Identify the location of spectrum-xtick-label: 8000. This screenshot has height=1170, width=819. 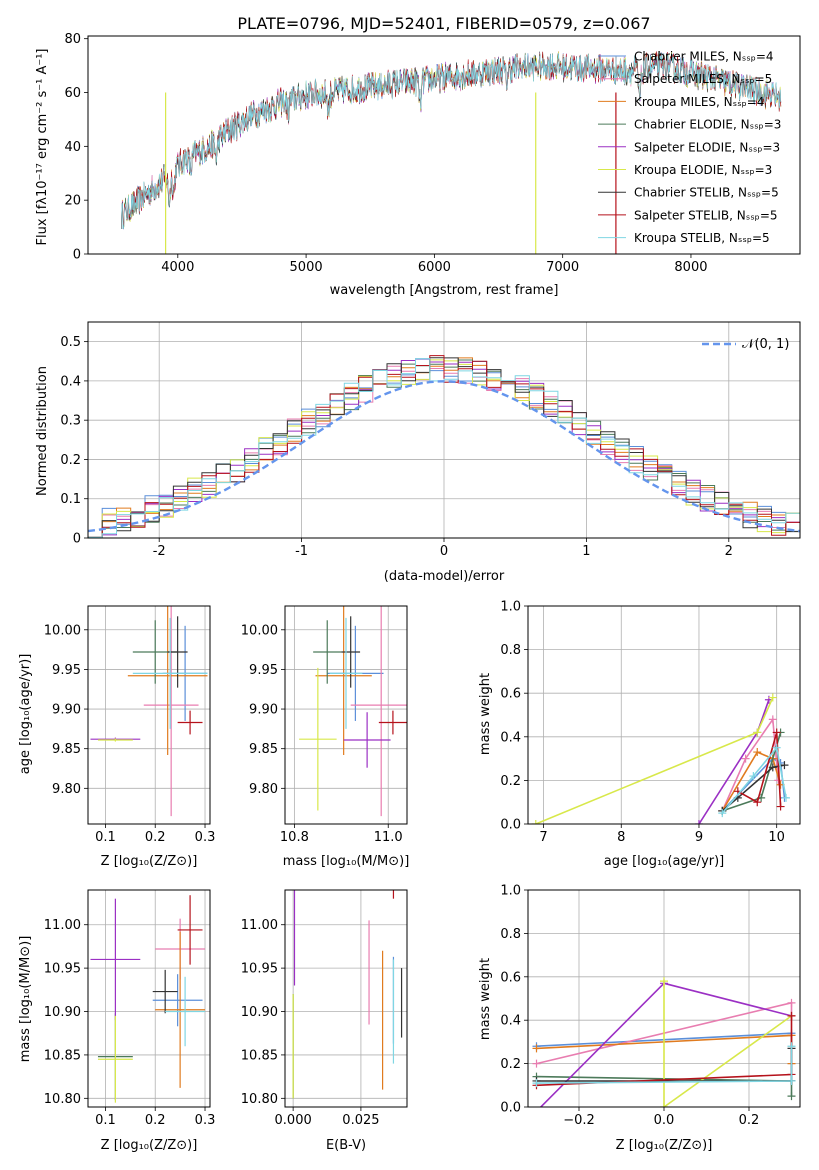
(690, 267).